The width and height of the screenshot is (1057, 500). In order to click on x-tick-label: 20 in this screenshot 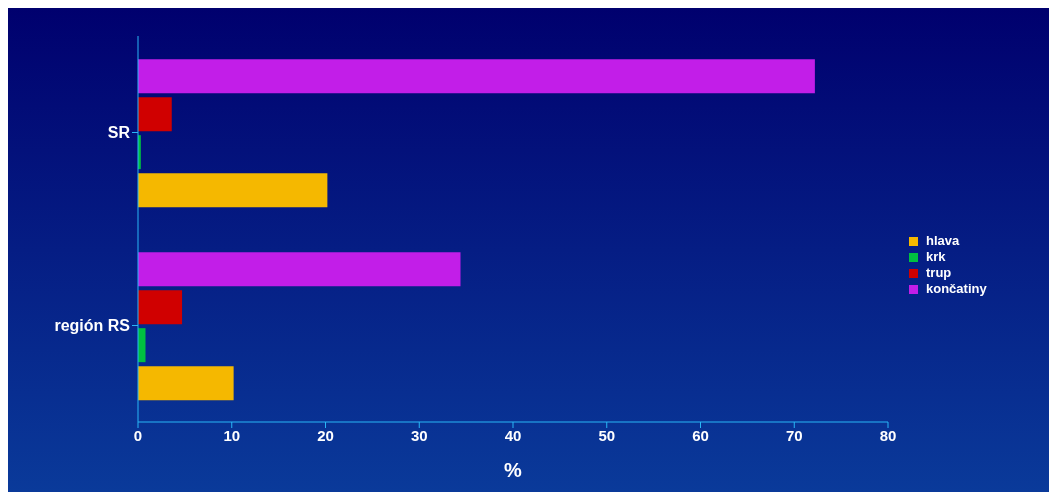, I will do `click(325, 435)`.